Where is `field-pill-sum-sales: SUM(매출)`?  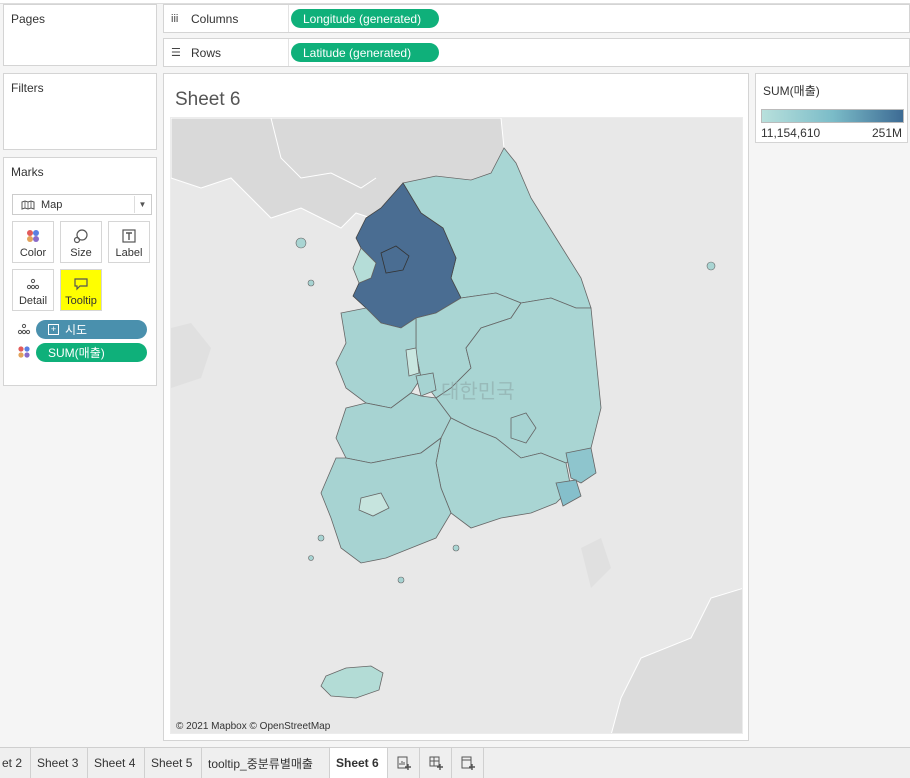 field-pill-sum-sales: SUM(매출) is located at coordinates (91, 352).